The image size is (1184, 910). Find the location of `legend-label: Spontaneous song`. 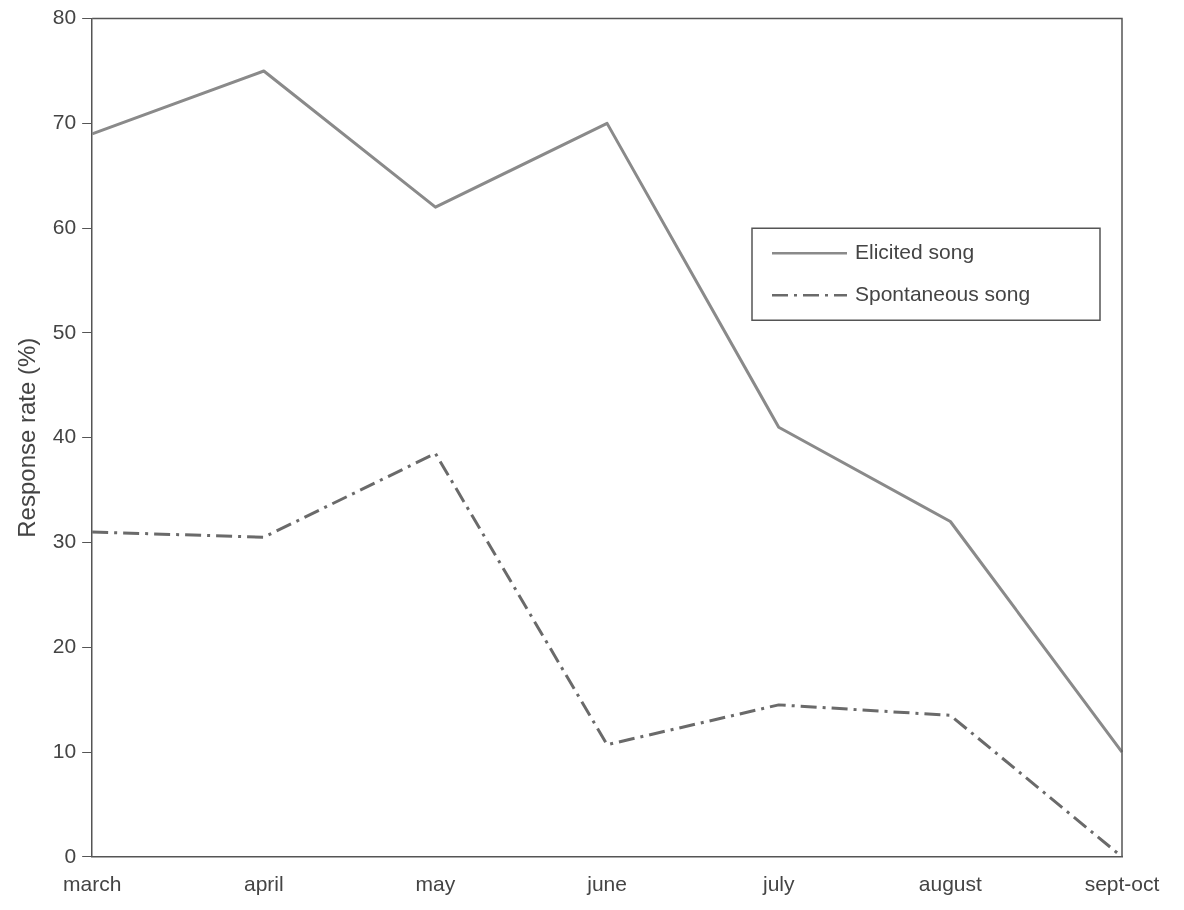

legend-label: Spontaneous song is located at coordinates (943, 293).